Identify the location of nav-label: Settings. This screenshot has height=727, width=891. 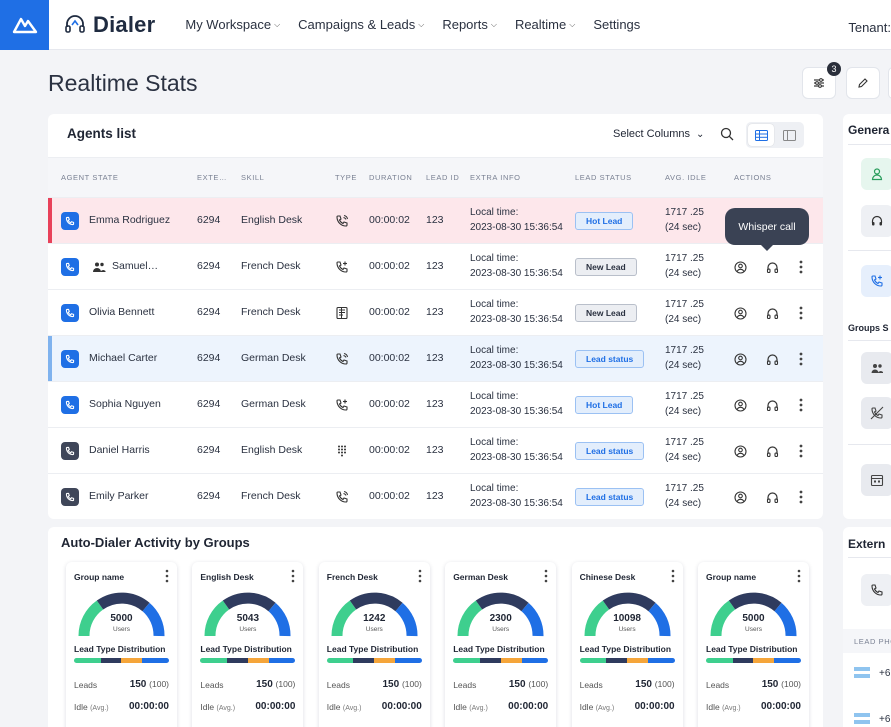
(617, 24).